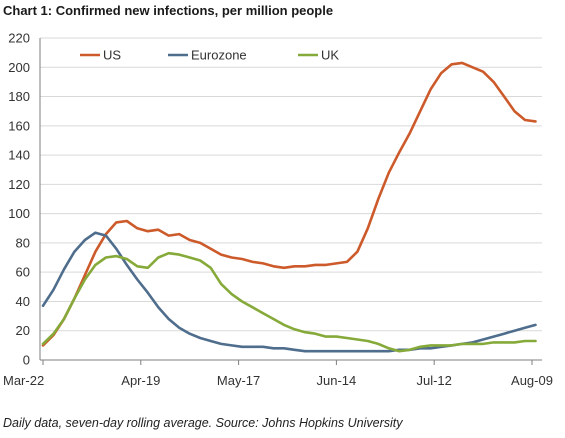 The image size is (565, 438). What do you see at coordinates (219, 55) in the screenshot?
I see `legend-label-eurozone: Eurozone` at bounding box center [219, 55].